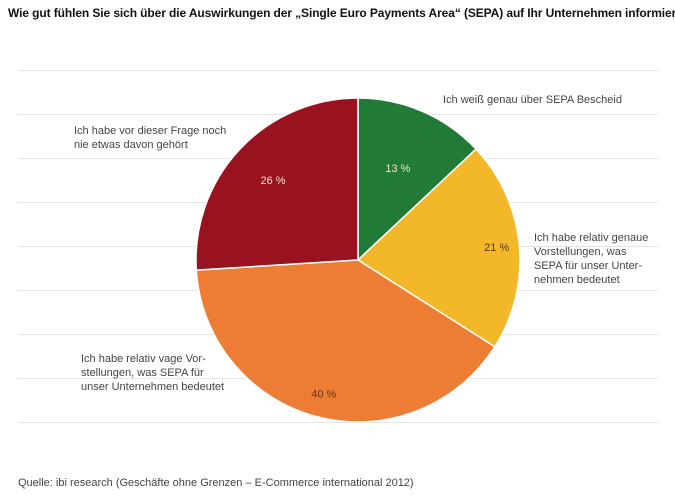 This screenshot has height=502, width=675. I want to click on slice-genaue-vorstellungen, so click(438, 248).